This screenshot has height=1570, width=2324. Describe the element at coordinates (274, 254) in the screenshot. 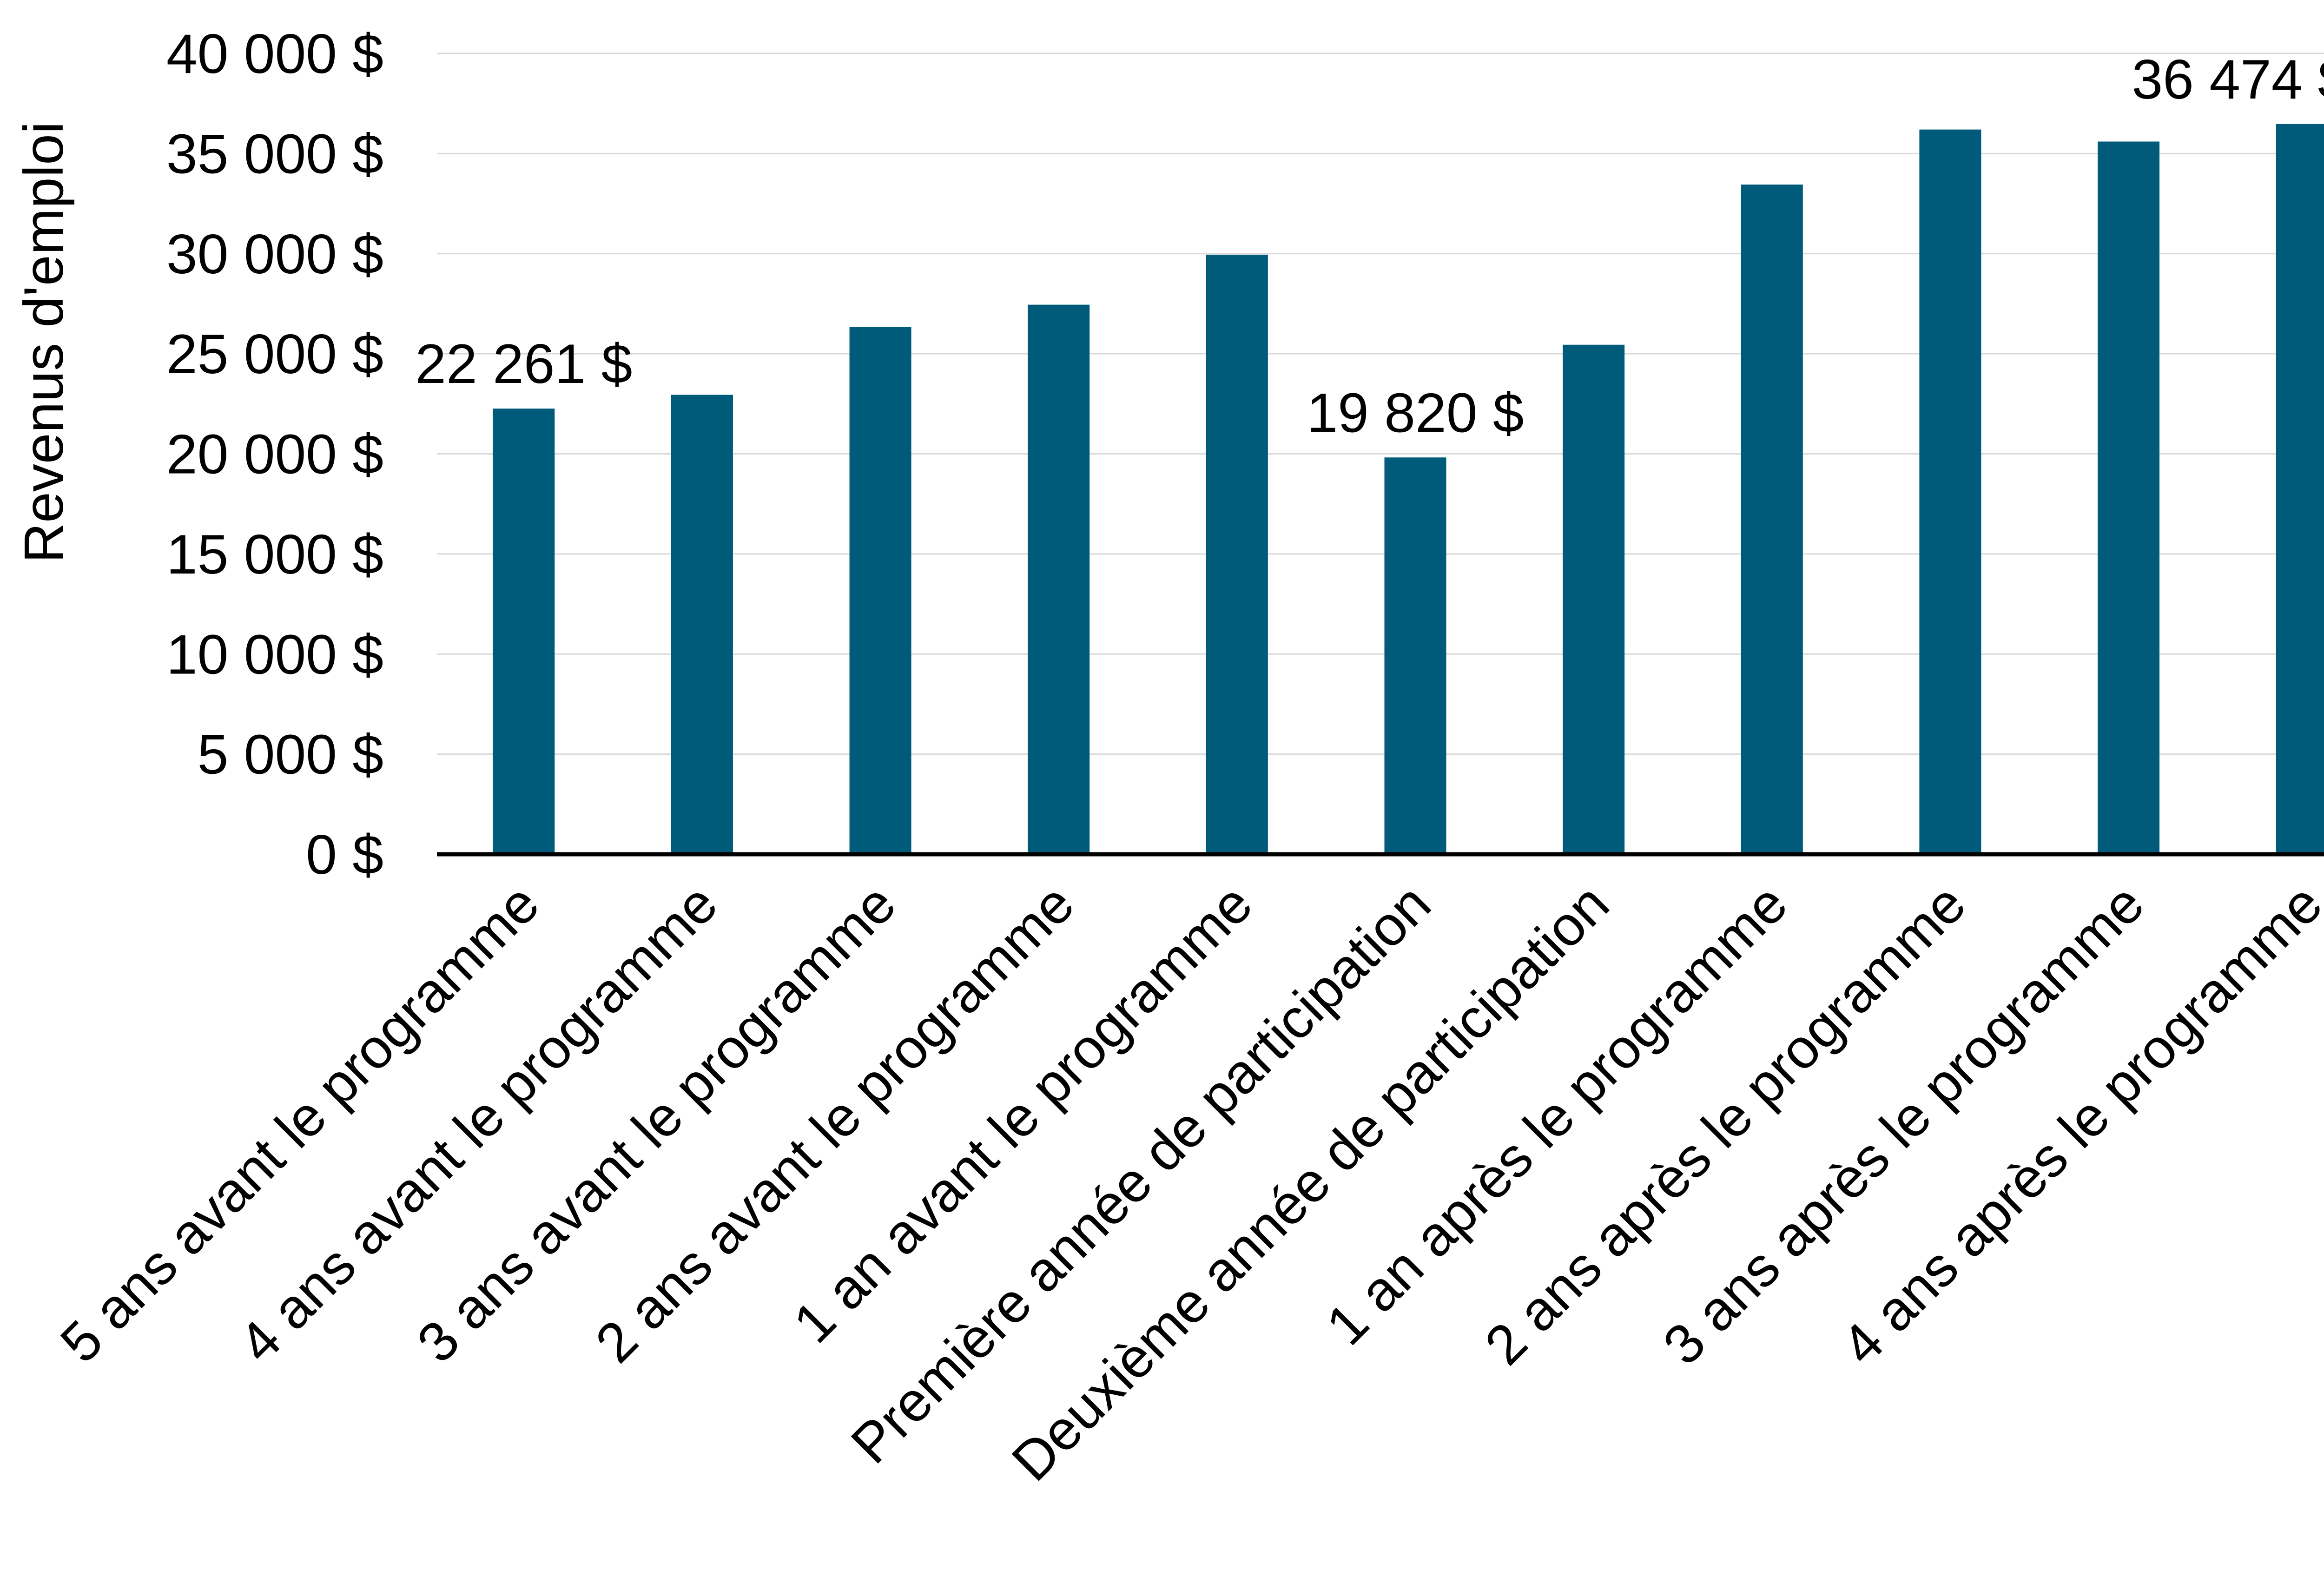

I see `y-tick-label: 30 000 $` at that location.